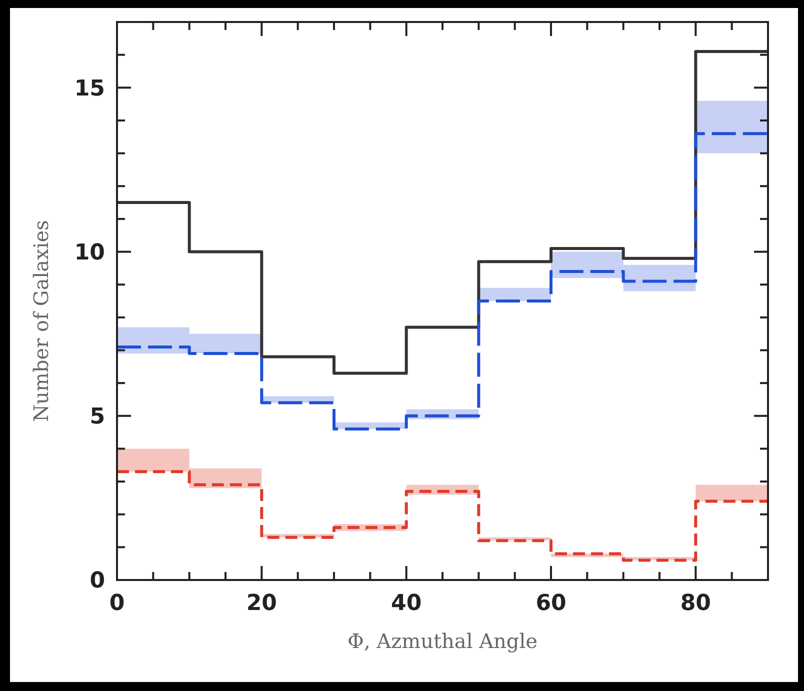 The width and height of the screenshot is (804, 691). What do you see at coordinates (261, 603) in the screenshot?
I see `x-tick-label: 20` at bounding box center [261, 603].